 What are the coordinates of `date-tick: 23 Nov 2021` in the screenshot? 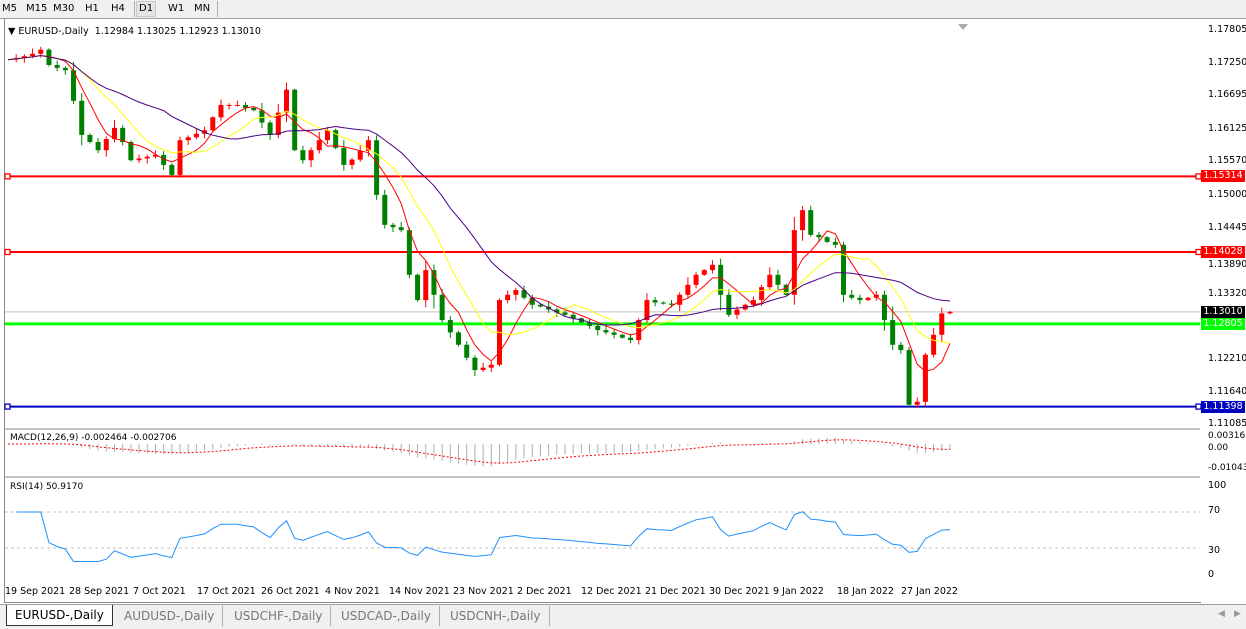 It's located at (483, 591).